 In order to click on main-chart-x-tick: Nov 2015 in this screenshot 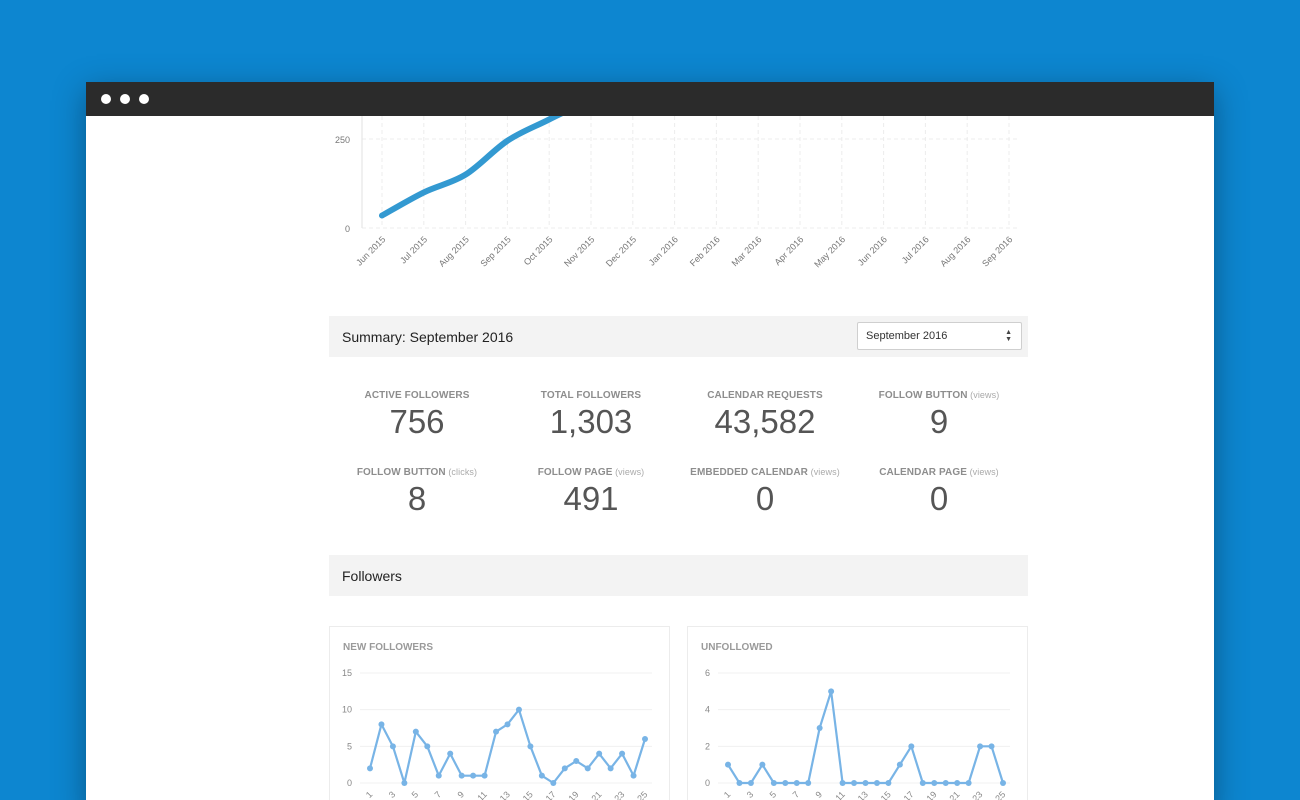, I will do `click(579, 251)`.